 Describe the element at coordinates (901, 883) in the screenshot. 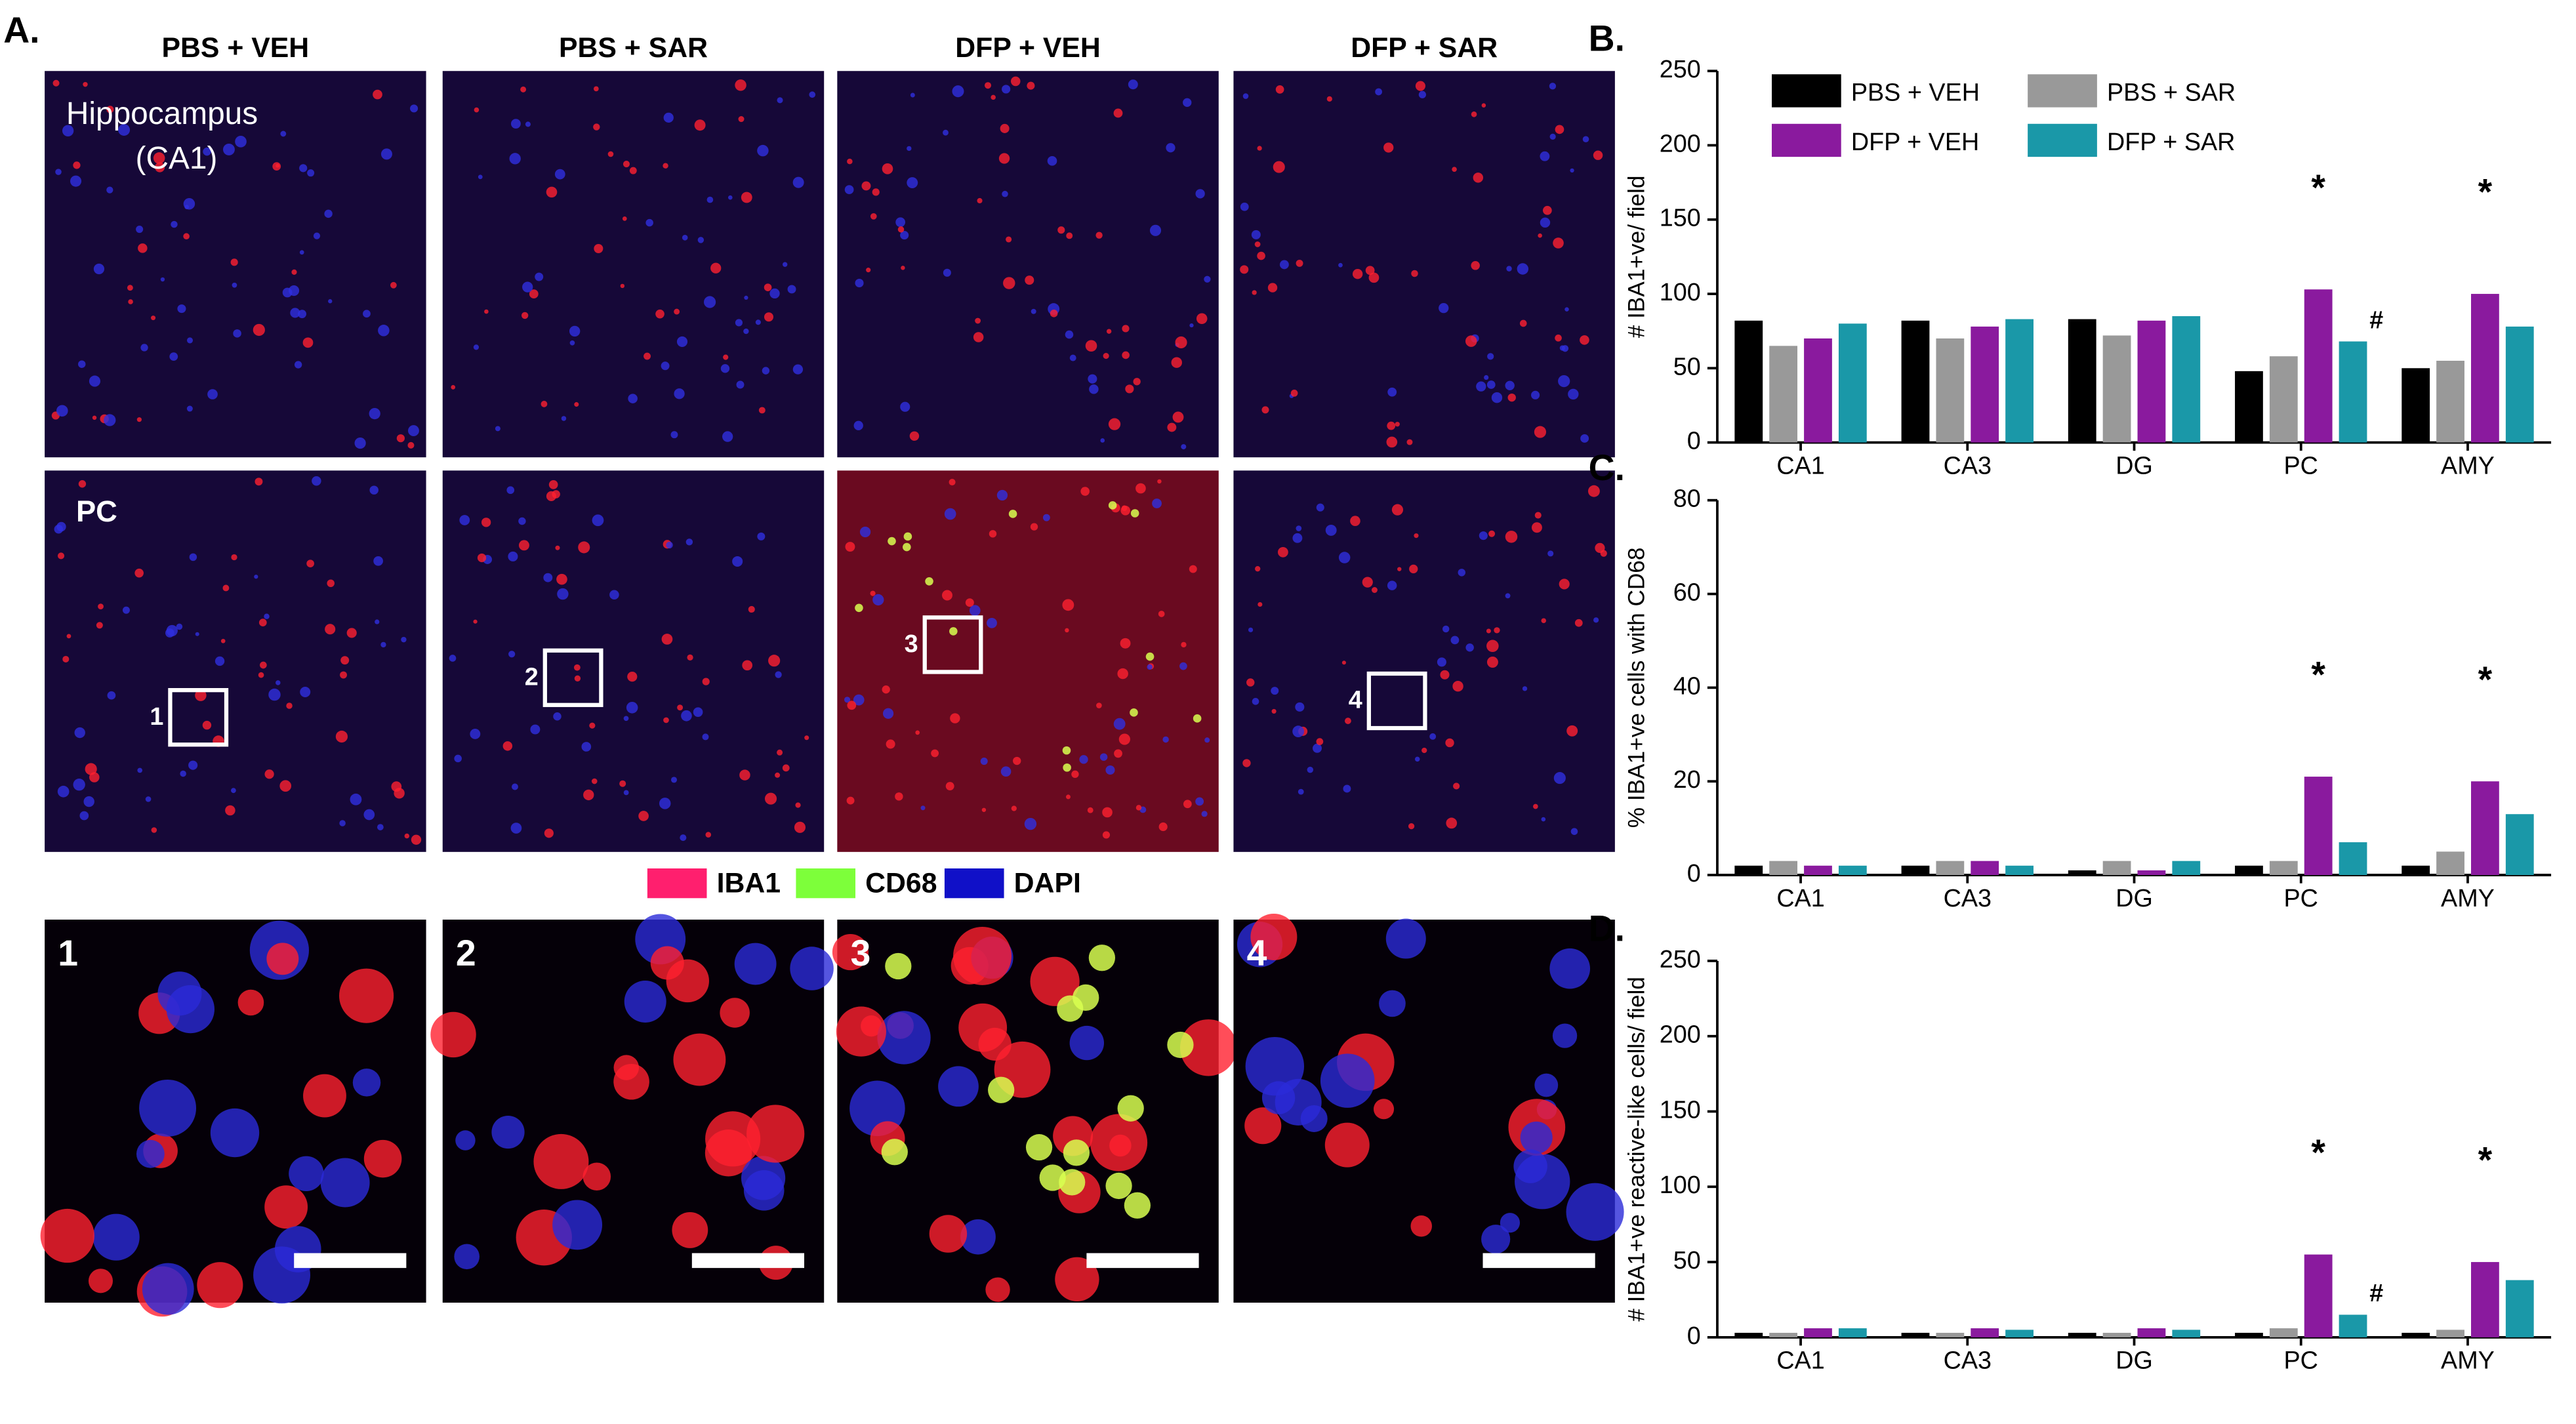

I see `legend-label: CD68` at that location.